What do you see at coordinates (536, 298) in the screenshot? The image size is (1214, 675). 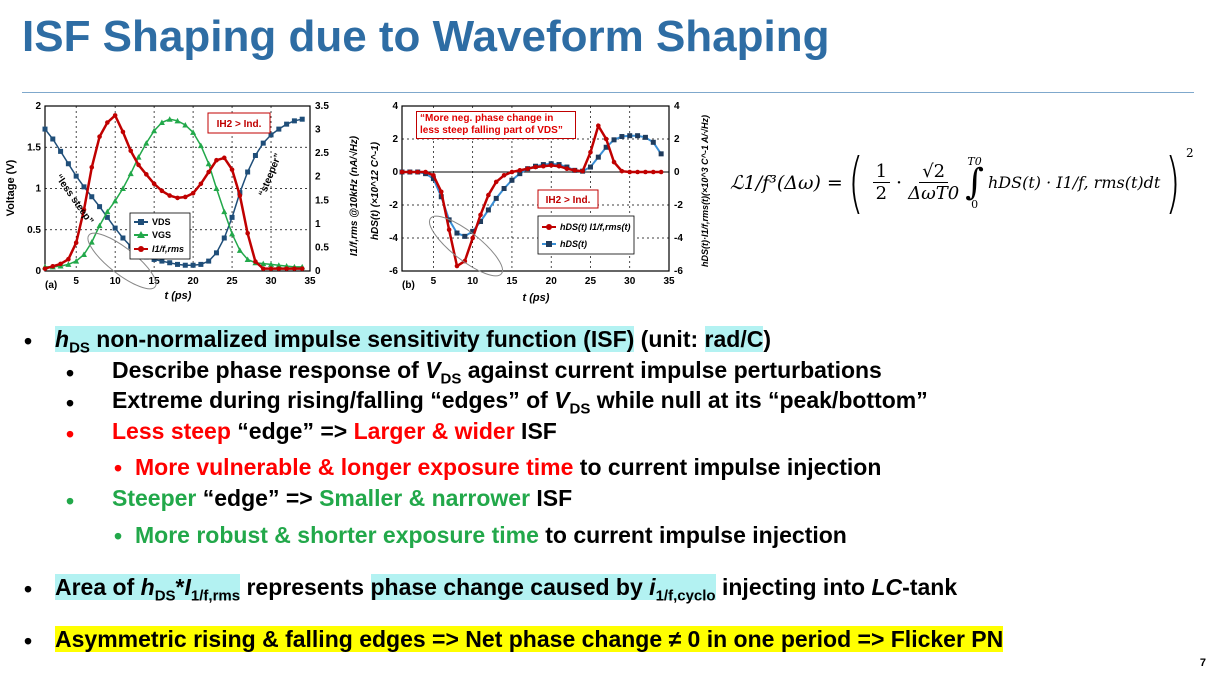 I see `x-axis-label: t (ps)` at bounding box center [536, 298].